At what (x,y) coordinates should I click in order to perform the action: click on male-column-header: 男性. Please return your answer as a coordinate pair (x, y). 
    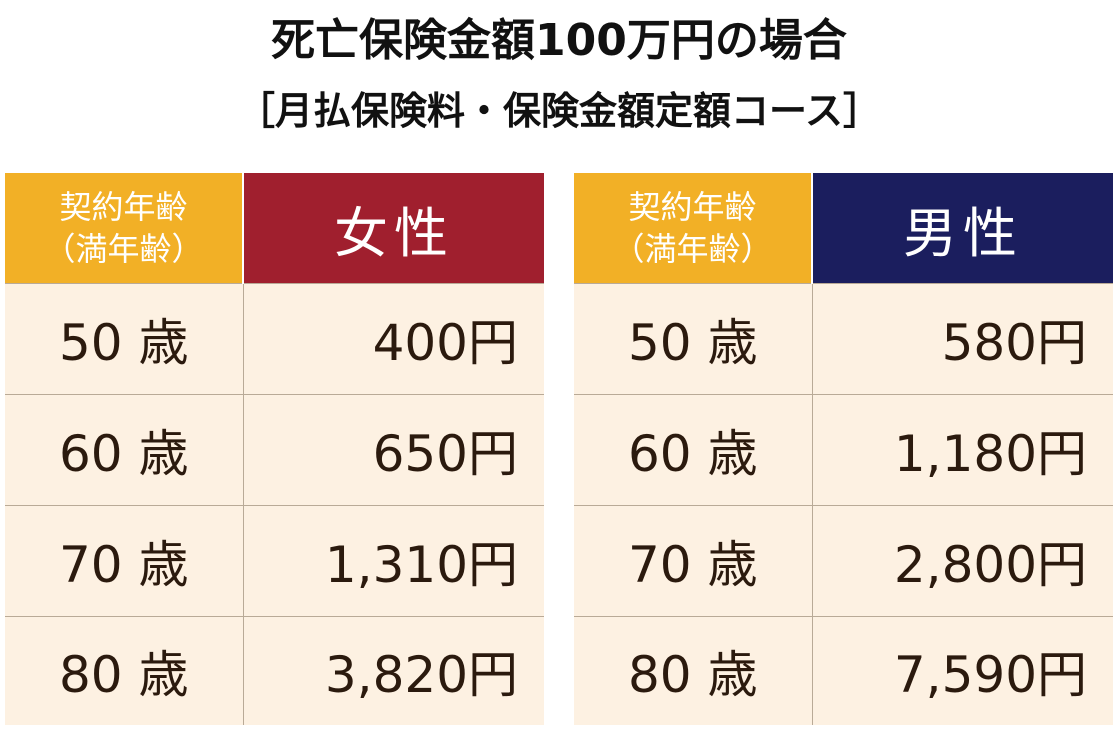
    Looking at the image, I should click on (962, 228).